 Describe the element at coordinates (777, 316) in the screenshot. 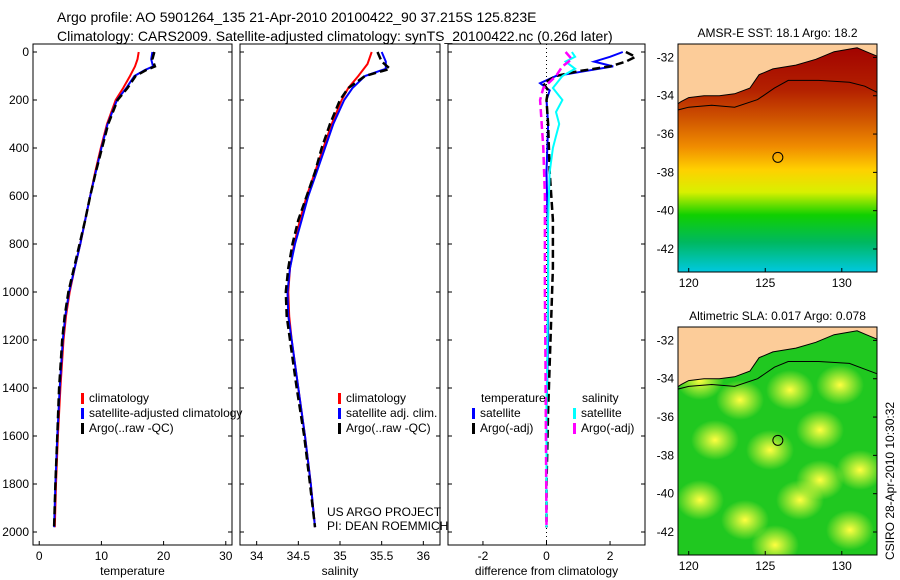

I see `map-title: Altimetric SLA: 0.017 Argo: 0.078` at that location.